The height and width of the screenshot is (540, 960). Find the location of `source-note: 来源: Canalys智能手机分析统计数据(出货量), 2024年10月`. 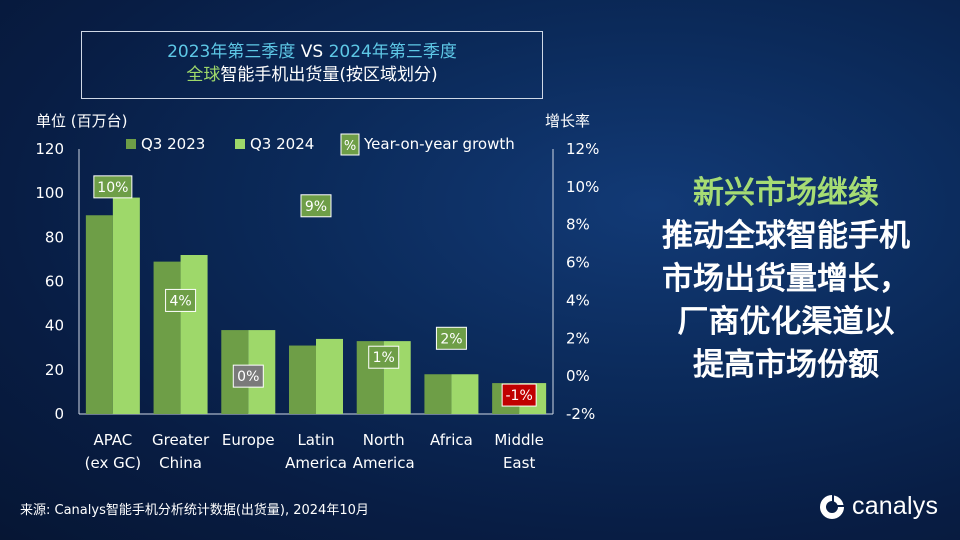

source-note: 来源: Canalys智能手机分析统计数据(出货量), 2024年10月 is located at coordinates (194, 510).